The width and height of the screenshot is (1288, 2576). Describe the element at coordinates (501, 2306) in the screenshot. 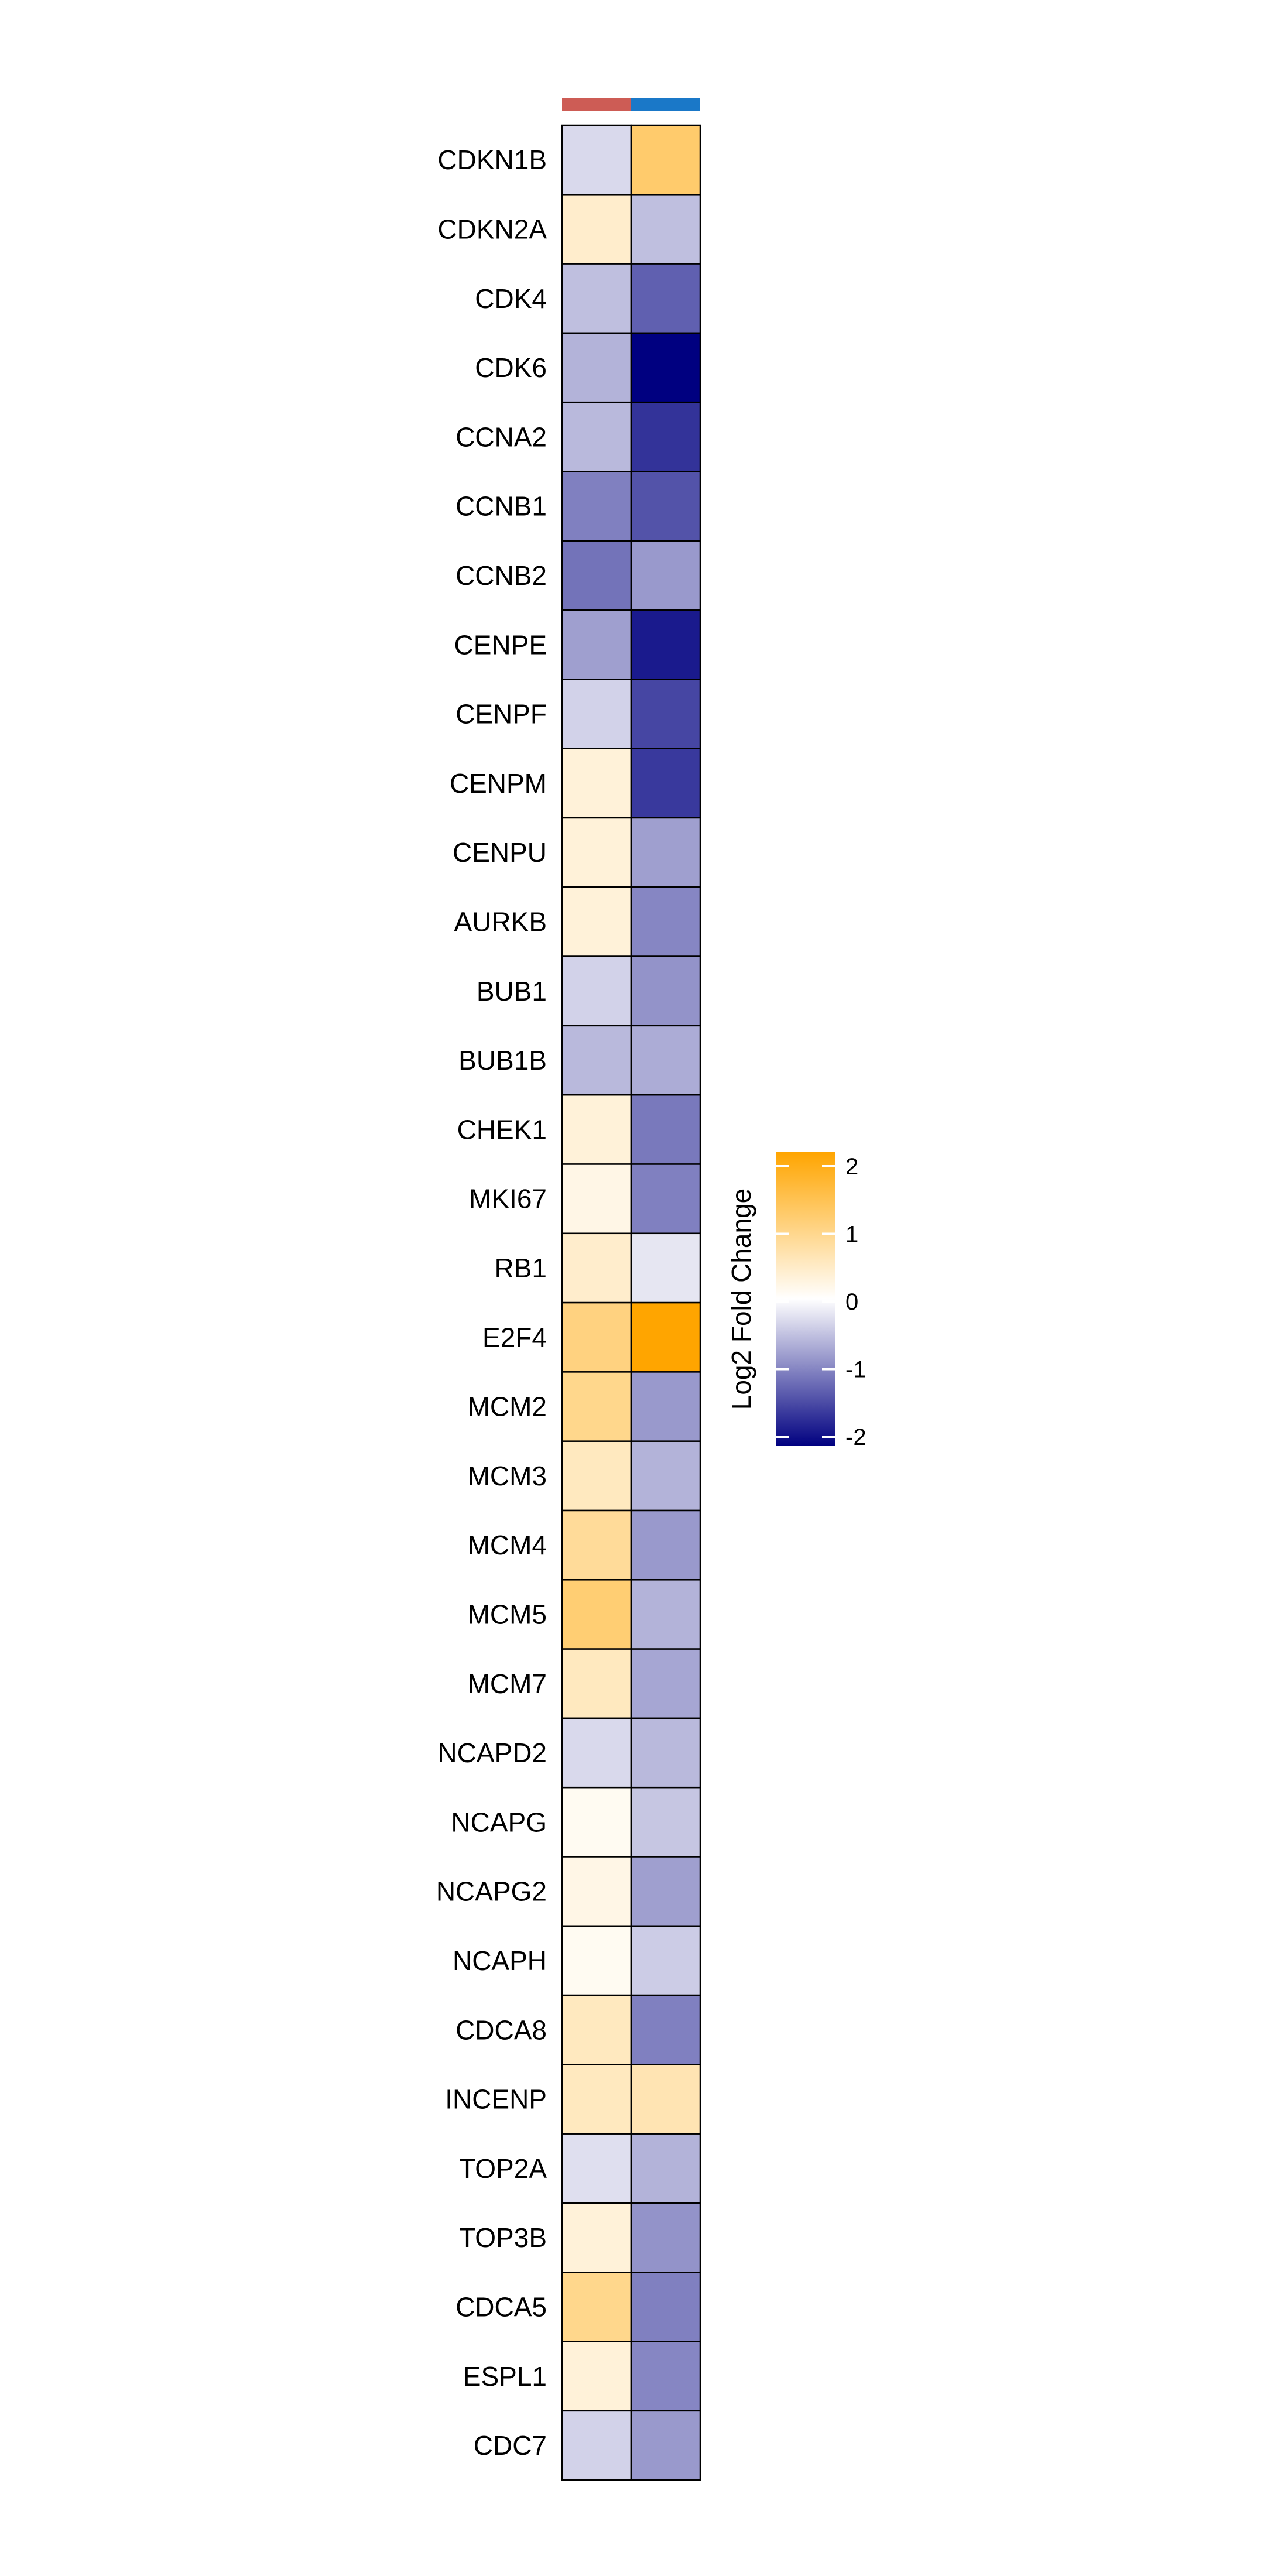

I see `row-label: CDCA5` at that location.